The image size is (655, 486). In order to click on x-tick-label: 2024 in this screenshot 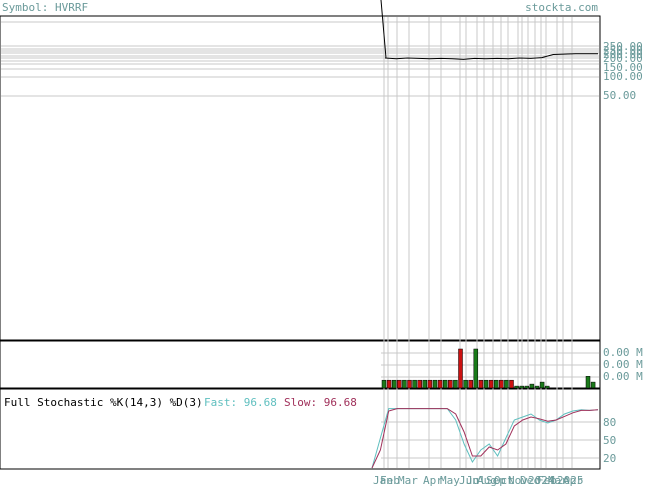, I will do `click(541, 480)`.